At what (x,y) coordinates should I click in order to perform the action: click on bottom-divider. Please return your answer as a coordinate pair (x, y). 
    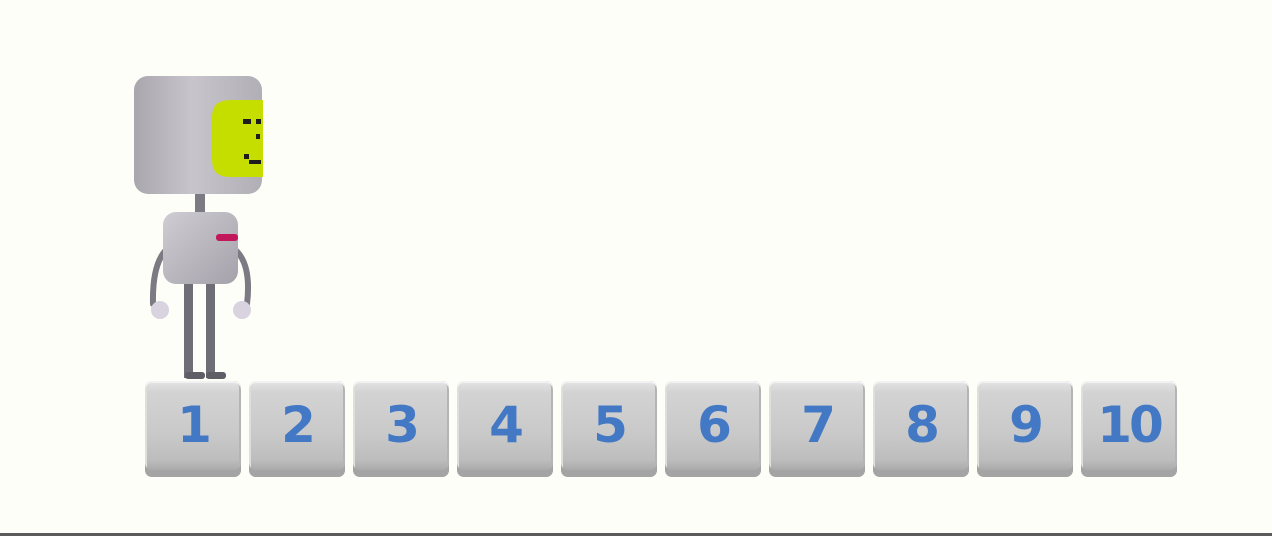
    Looking at the image, I should click on (636, 534).